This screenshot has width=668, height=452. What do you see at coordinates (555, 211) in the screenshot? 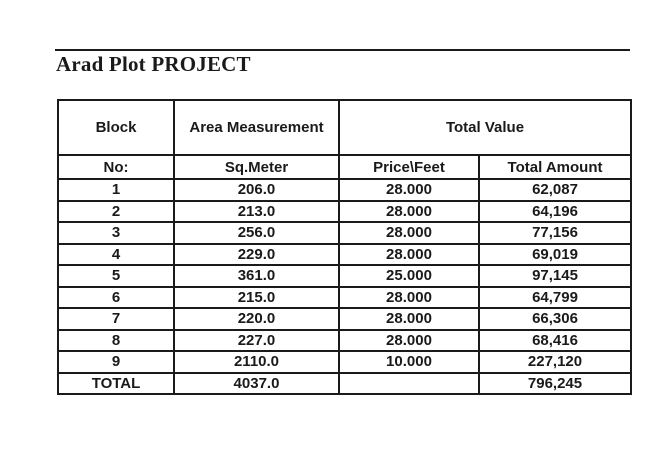
I see `amount-cell: 64,196` at bounding box center [555, 211].